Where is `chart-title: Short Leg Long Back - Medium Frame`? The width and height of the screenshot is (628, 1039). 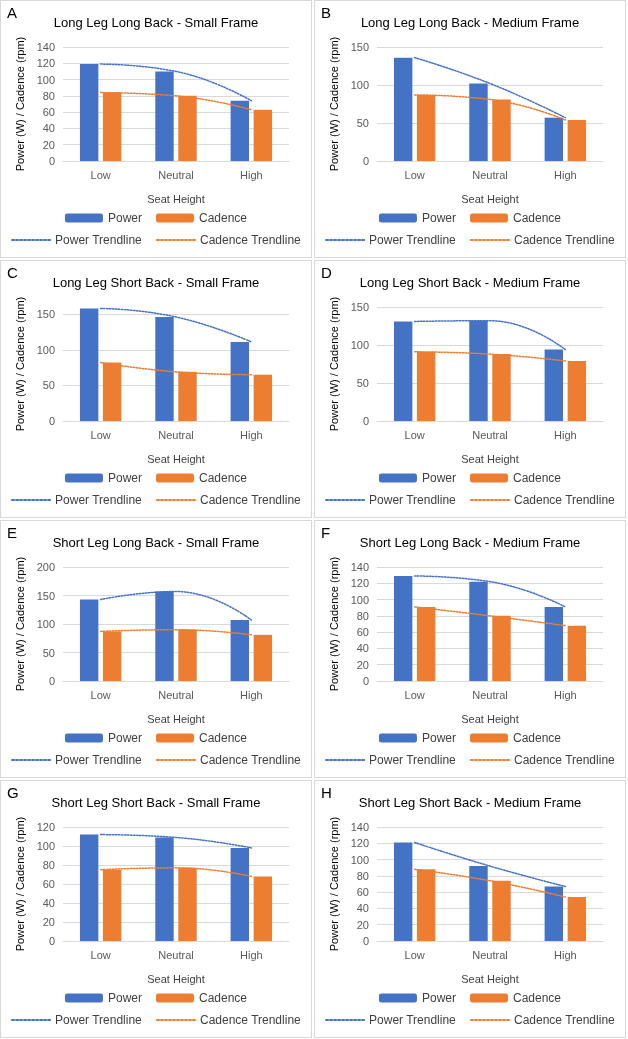 chart-title: Short Leg Long Back - Medium Frame is located at coordinates (470, 542).